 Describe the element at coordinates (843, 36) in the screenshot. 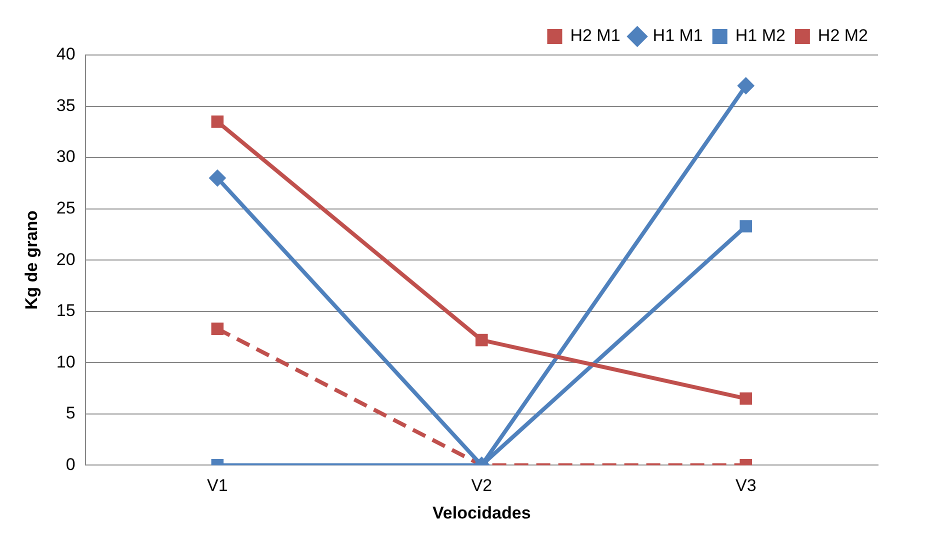

I see `legend-label: H2 M2` at that location.